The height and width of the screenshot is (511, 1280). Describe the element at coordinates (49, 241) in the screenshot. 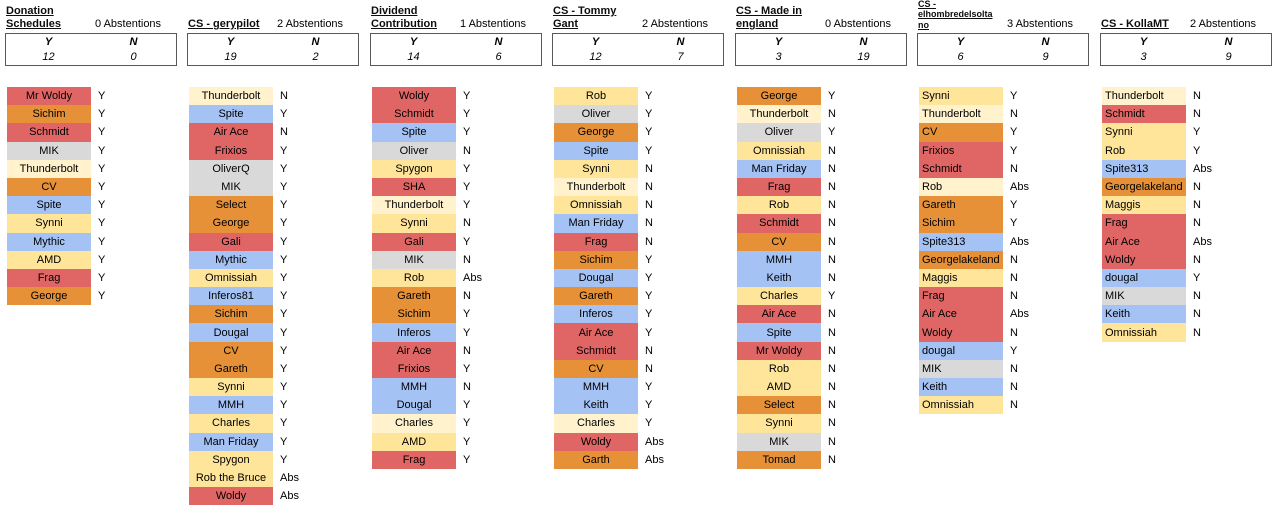

I see `voter-name-cell: Mythic` at that location.